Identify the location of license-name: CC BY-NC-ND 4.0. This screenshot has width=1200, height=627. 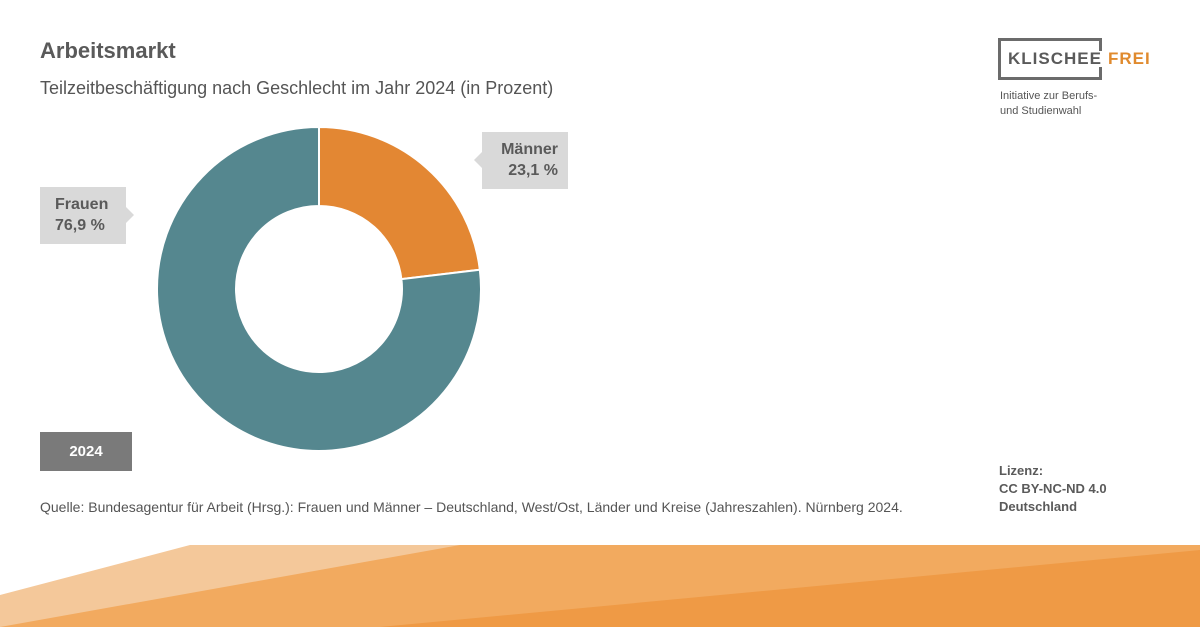
(1053, 488).